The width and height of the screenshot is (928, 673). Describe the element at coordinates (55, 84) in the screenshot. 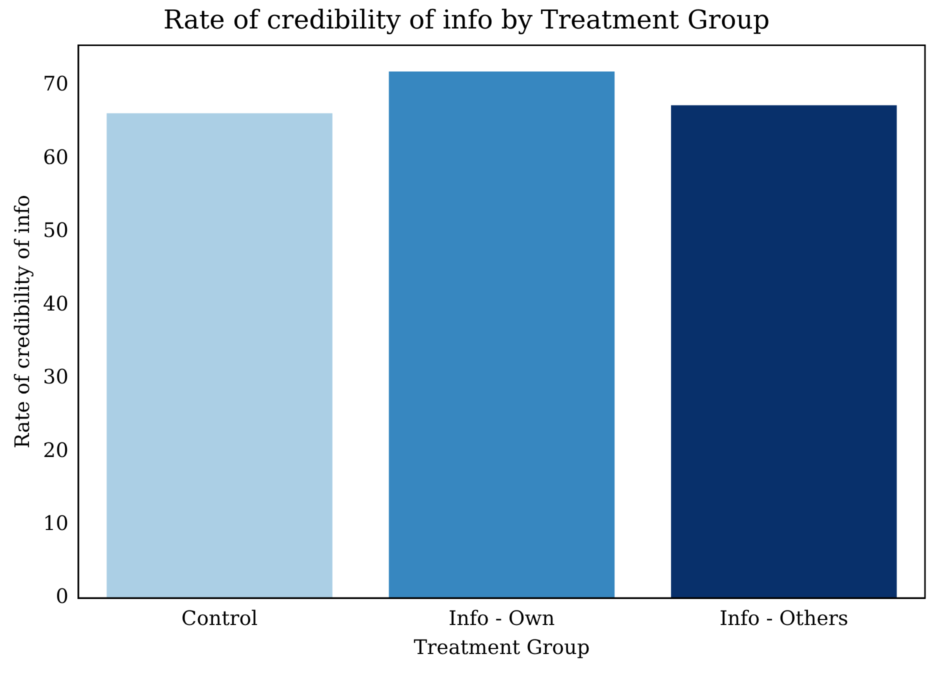

I see `y-tick-label: 70` at that location.